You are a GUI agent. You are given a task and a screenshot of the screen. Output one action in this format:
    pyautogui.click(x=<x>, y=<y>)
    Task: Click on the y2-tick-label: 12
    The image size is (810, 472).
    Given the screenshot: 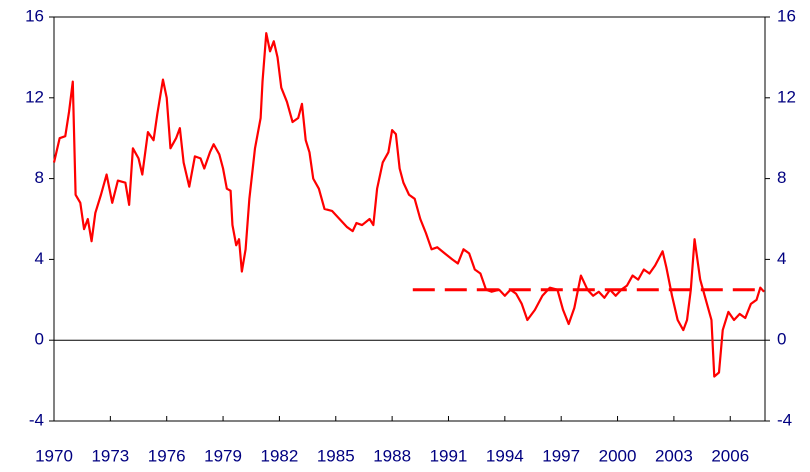 What is the action you would take?
    pyautogui.click(x=786, y=96)
    